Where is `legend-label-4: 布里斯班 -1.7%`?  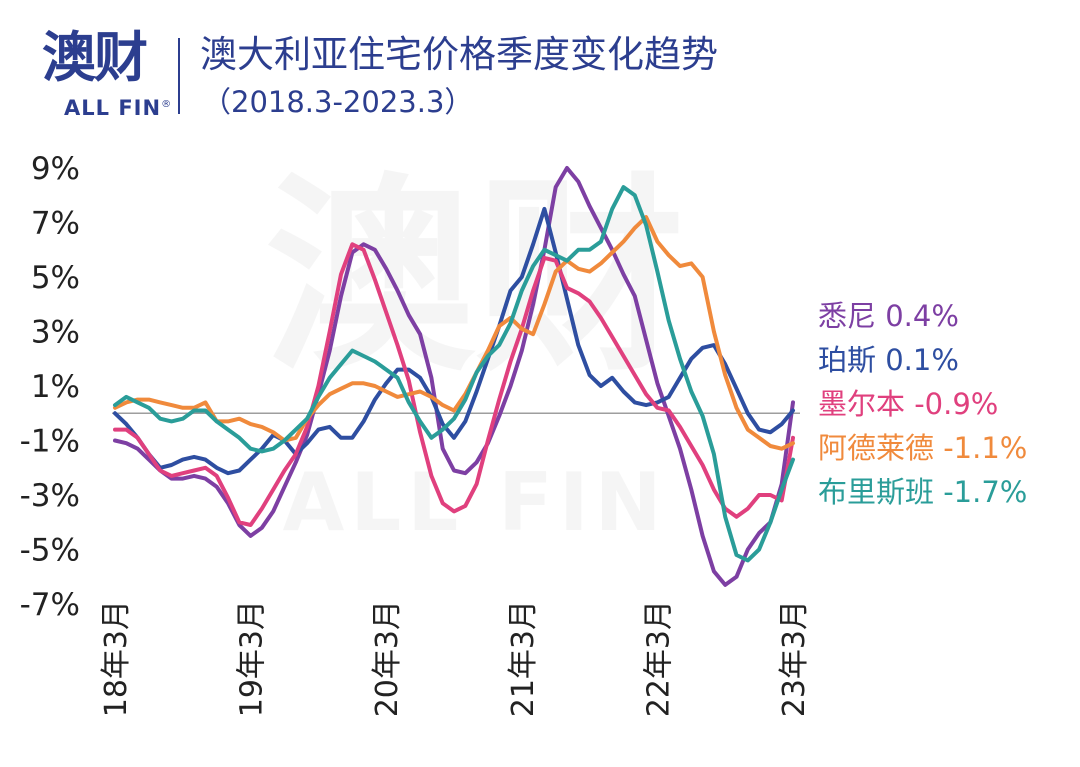 legend-label-4: 布里斯班 -1.7% is located at coordinates (922, 492).